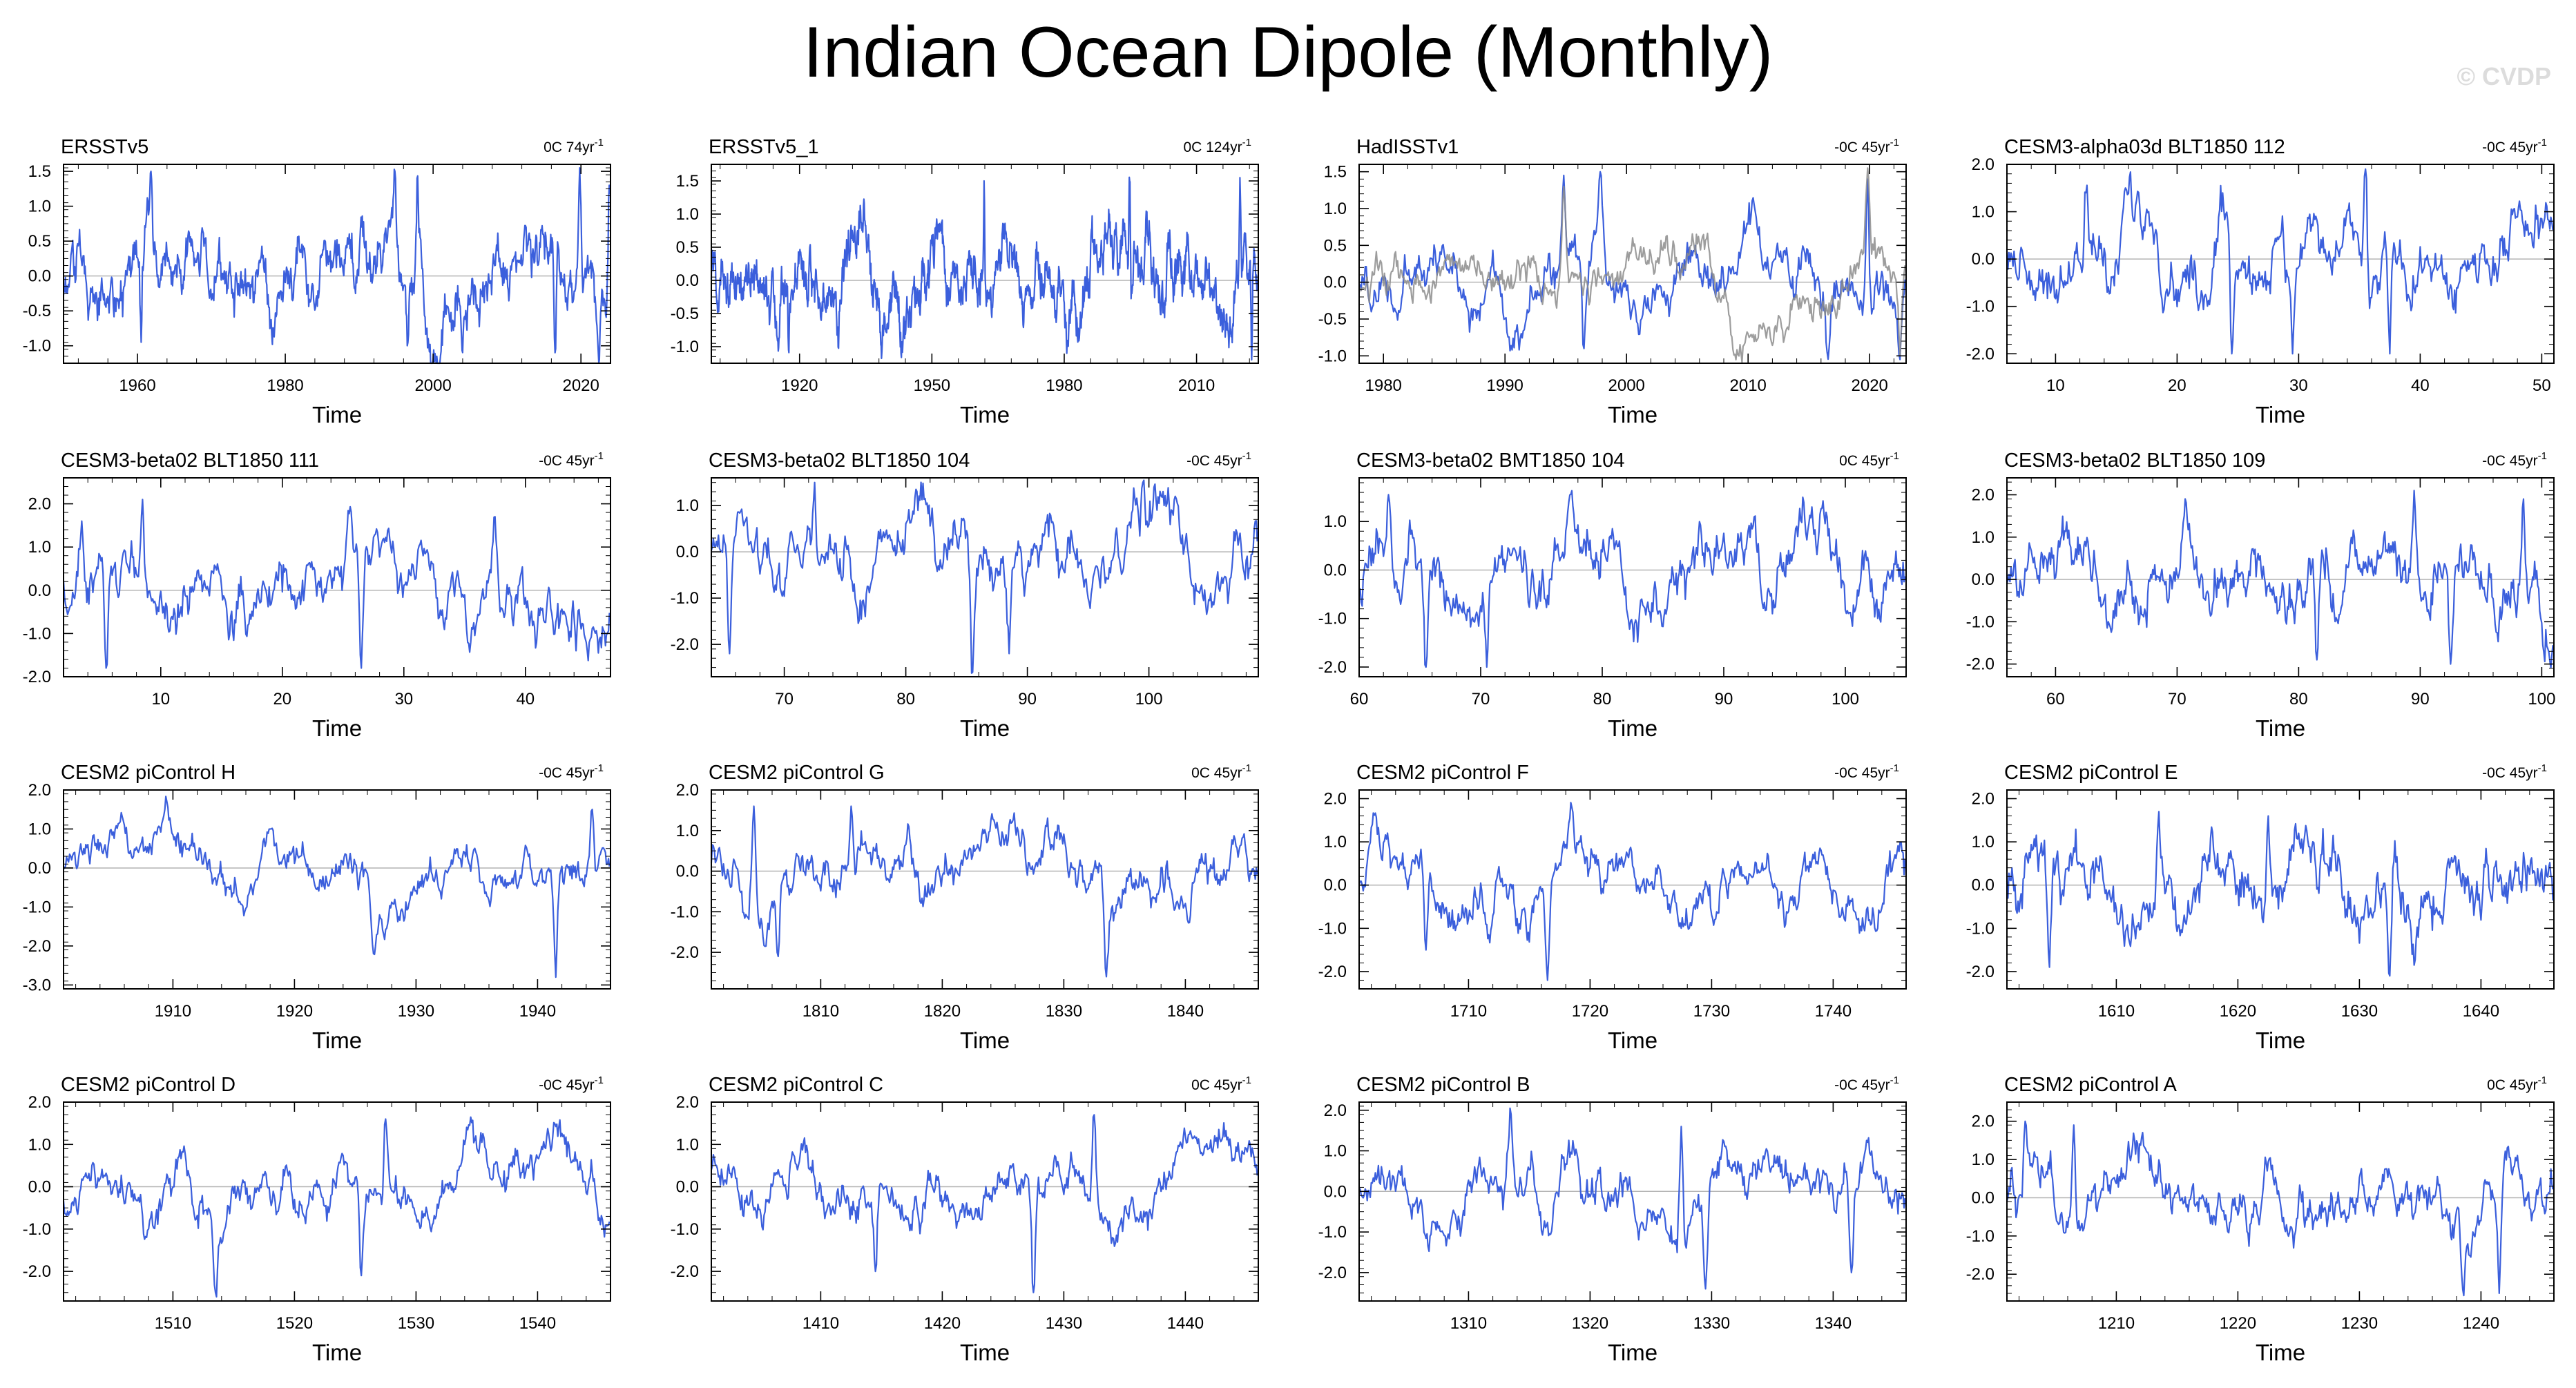  What do you see at coordinates (1711, 1011) in the screenshot?
I see `xtick-label: 1730` at bounding box center [1711, 1011].